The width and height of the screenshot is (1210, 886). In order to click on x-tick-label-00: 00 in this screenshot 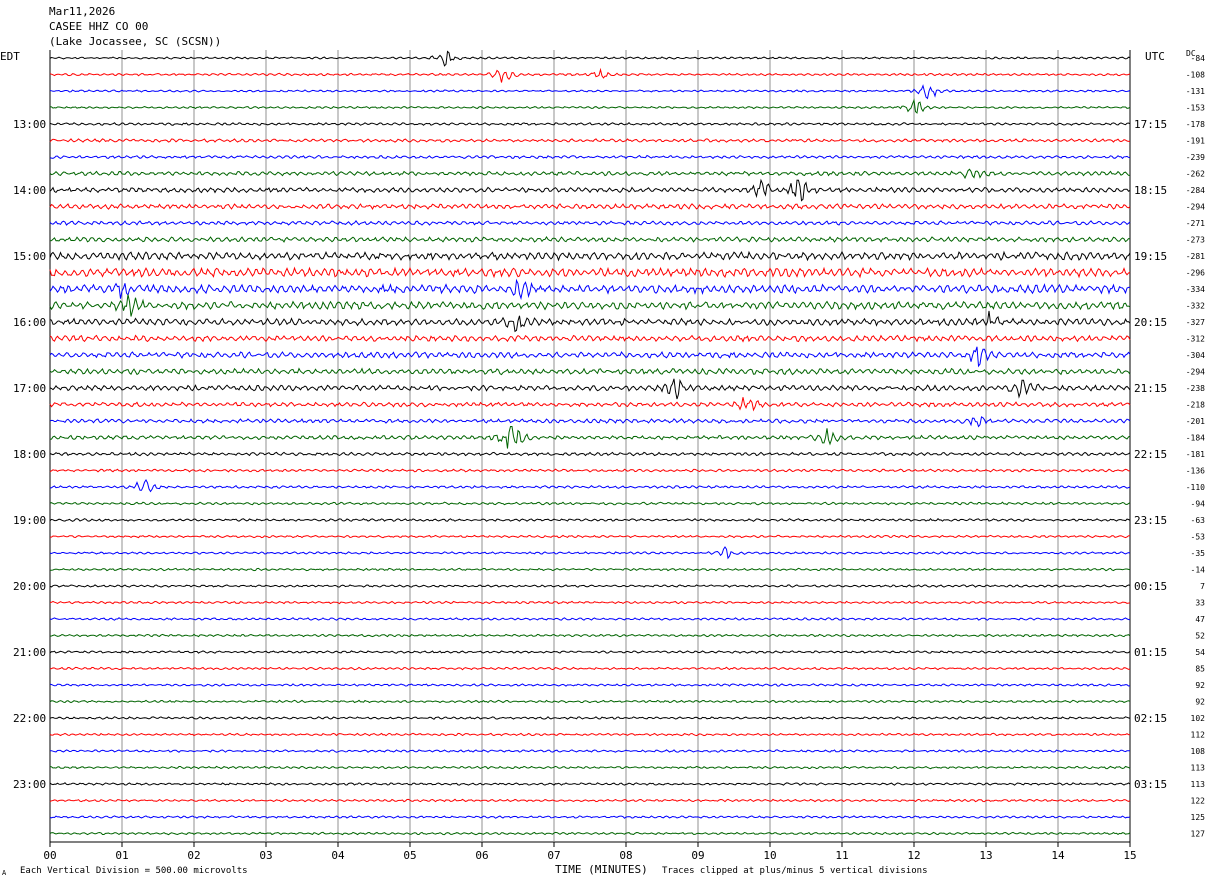, I will do `click(49, 855)`.